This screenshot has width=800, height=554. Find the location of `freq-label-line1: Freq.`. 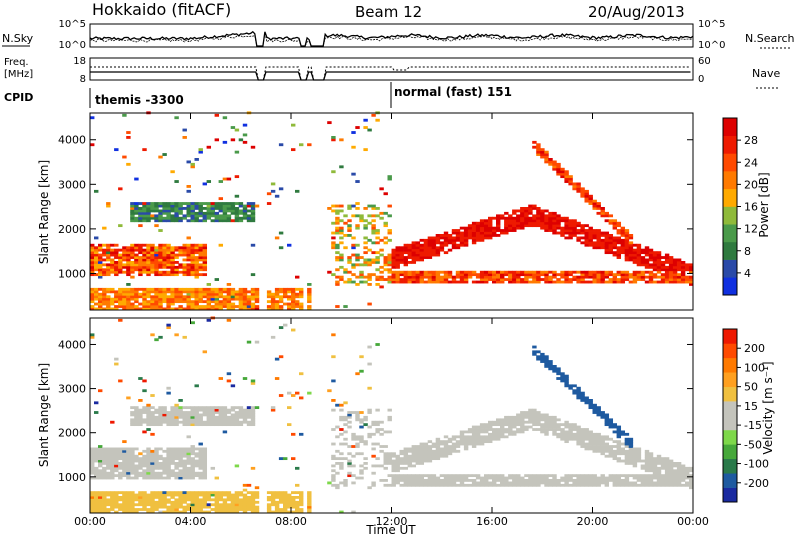

freq-label-line1: Freq. is located at coordinates (16, 62).